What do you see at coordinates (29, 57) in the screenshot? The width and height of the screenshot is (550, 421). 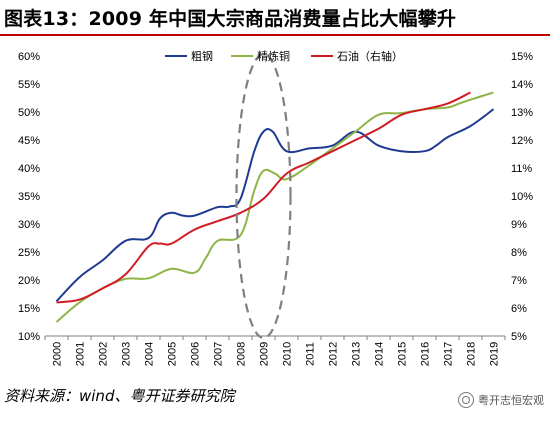 I see `left-tick-label: 60%` at bounding box center [29, 57].